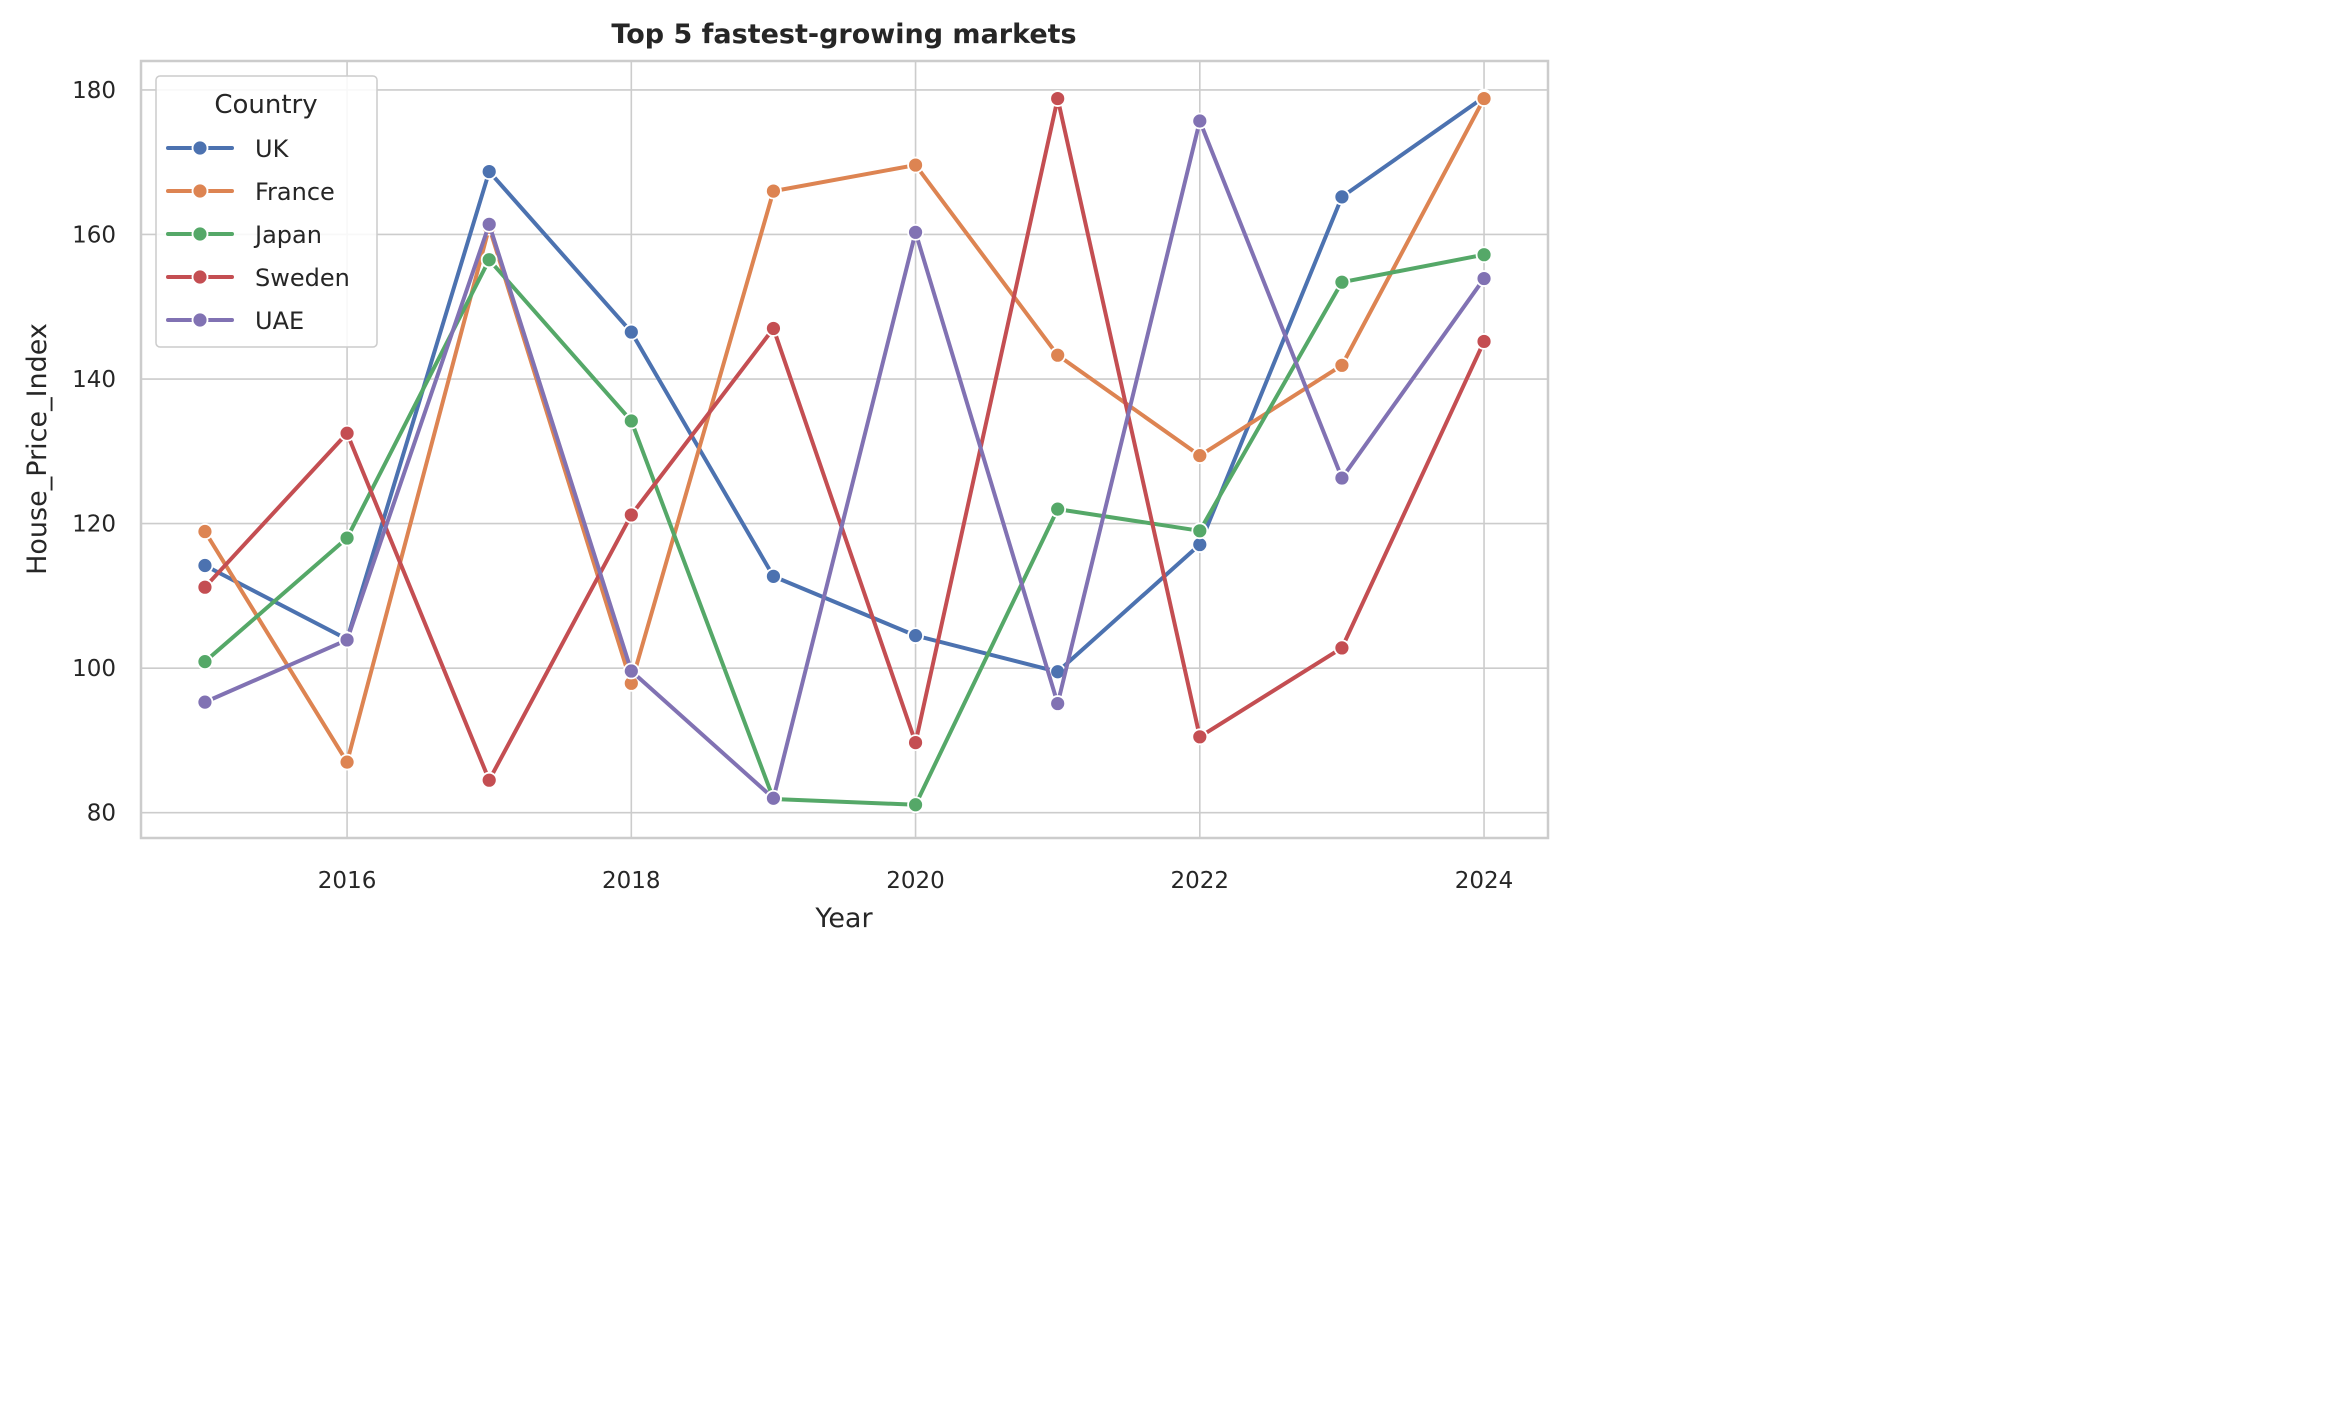  Describe the element at coordinates (94, 452) in the screenshot. I see `y-axis: 80 100 120 140 160 180` at that location.